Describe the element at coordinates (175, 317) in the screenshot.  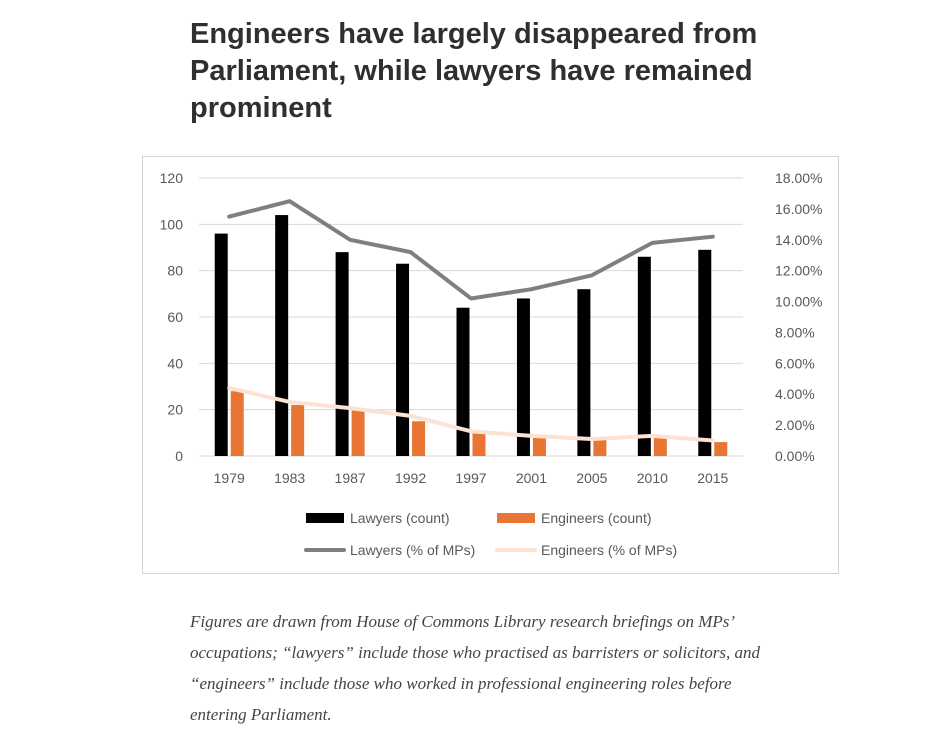
I see `y-left-tick-label: 60` at that location.